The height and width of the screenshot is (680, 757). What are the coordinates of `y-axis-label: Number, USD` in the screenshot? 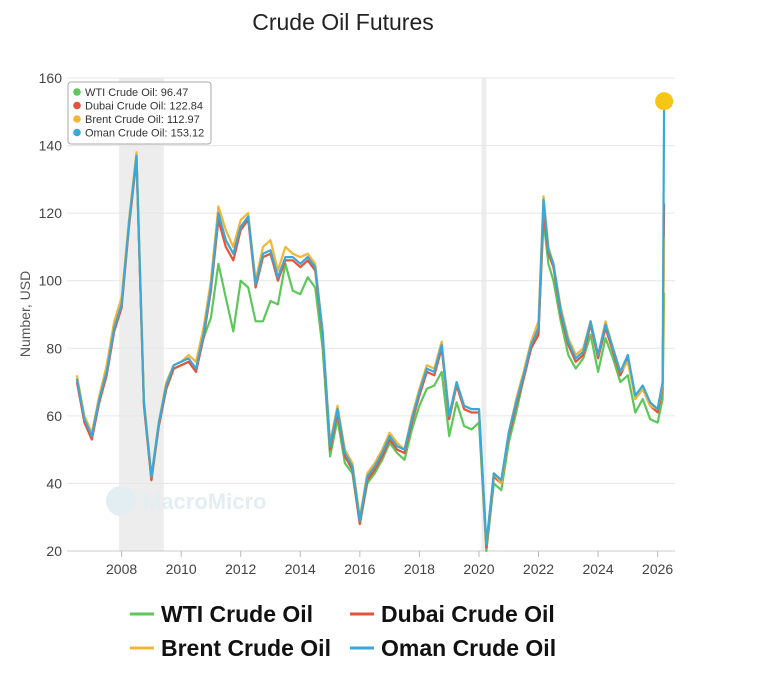 It's located at (25, 314).